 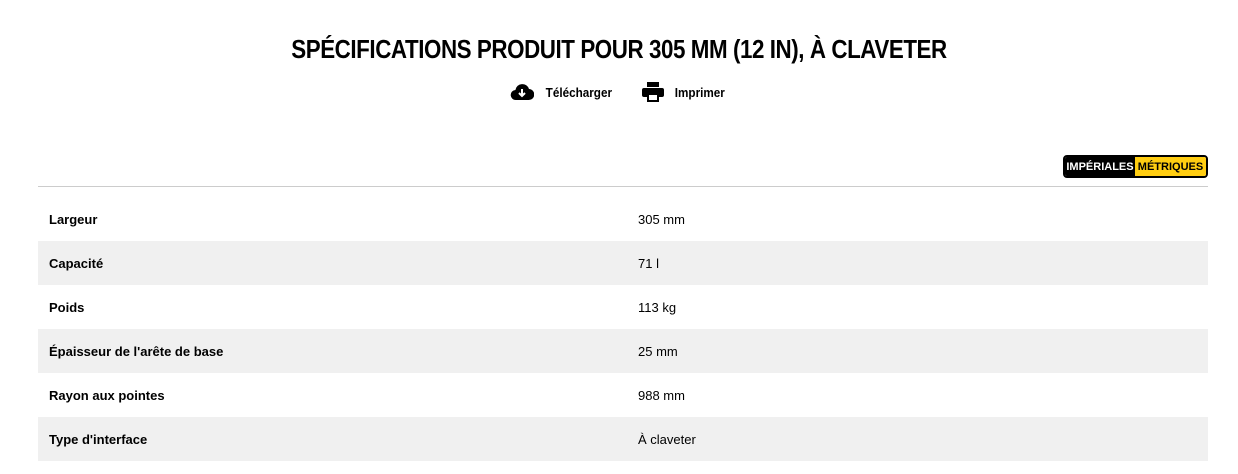 What do you see at coordinates (523, 92) in the screenshot?
I see `cloud-download-icon` at bounding box center [523, 92].